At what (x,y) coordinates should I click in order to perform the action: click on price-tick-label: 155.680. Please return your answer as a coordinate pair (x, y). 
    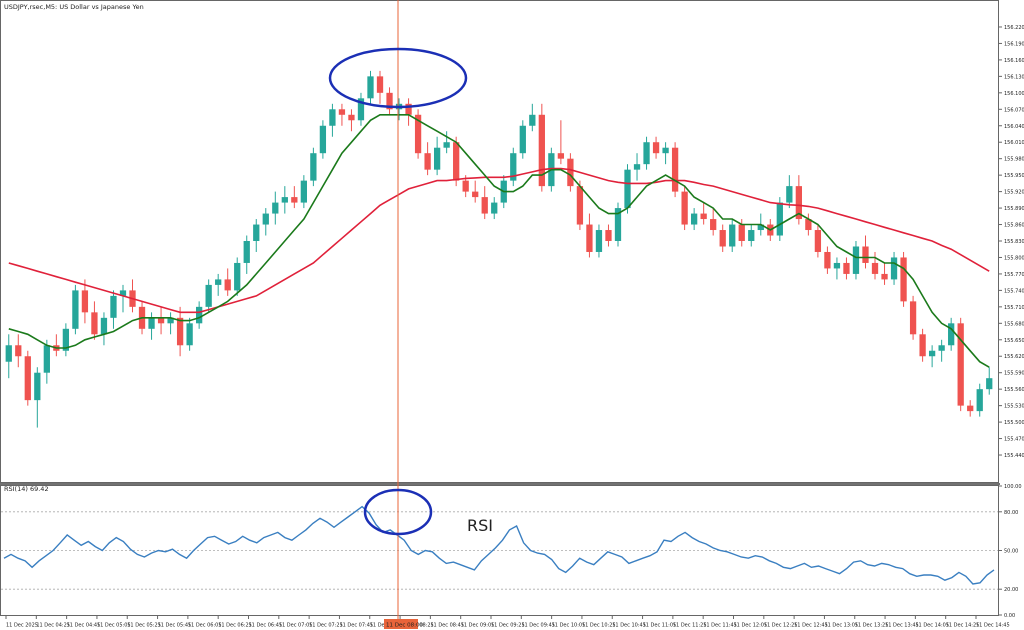
    Looking at the image, I should click on (1014, 324).